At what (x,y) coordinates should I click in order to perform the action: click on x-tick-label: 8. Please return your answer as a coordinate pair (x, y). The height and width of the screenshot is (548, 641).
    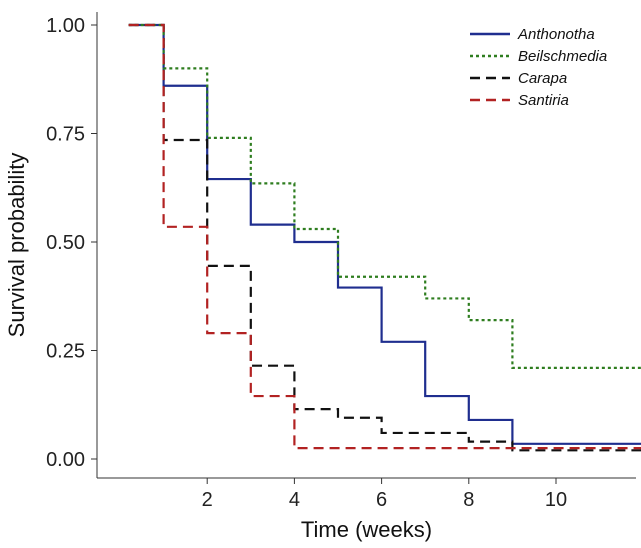
    Looking at the image, I should click on (468, 500).